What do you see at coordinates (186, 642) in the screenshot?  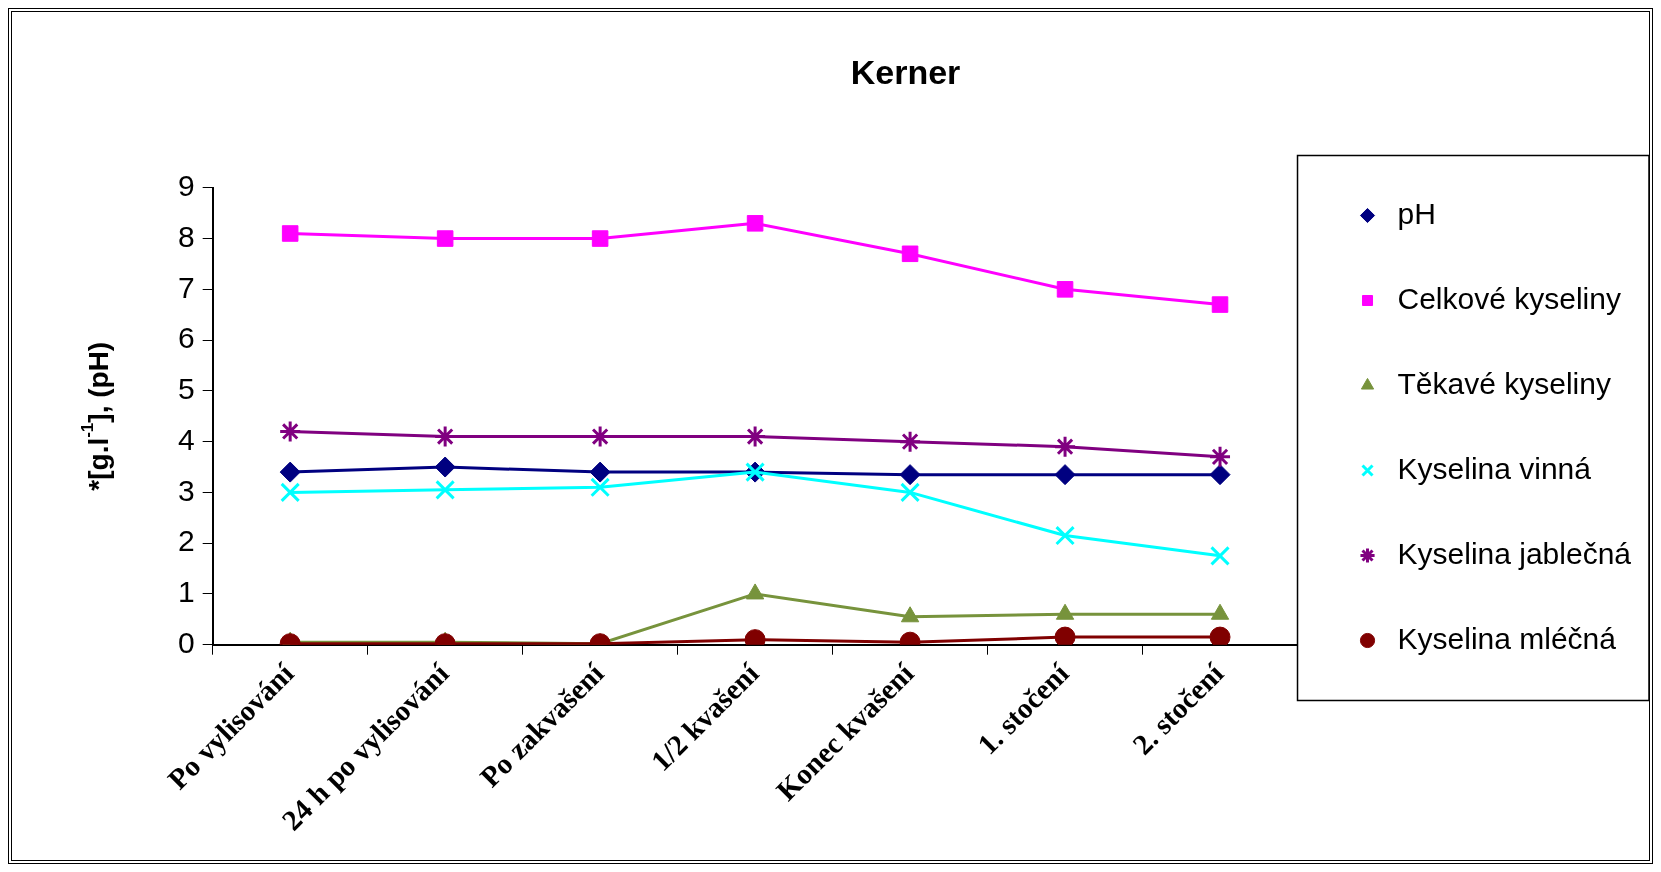 I see `y-tick-label: 0` at bounding box center [186, 642].